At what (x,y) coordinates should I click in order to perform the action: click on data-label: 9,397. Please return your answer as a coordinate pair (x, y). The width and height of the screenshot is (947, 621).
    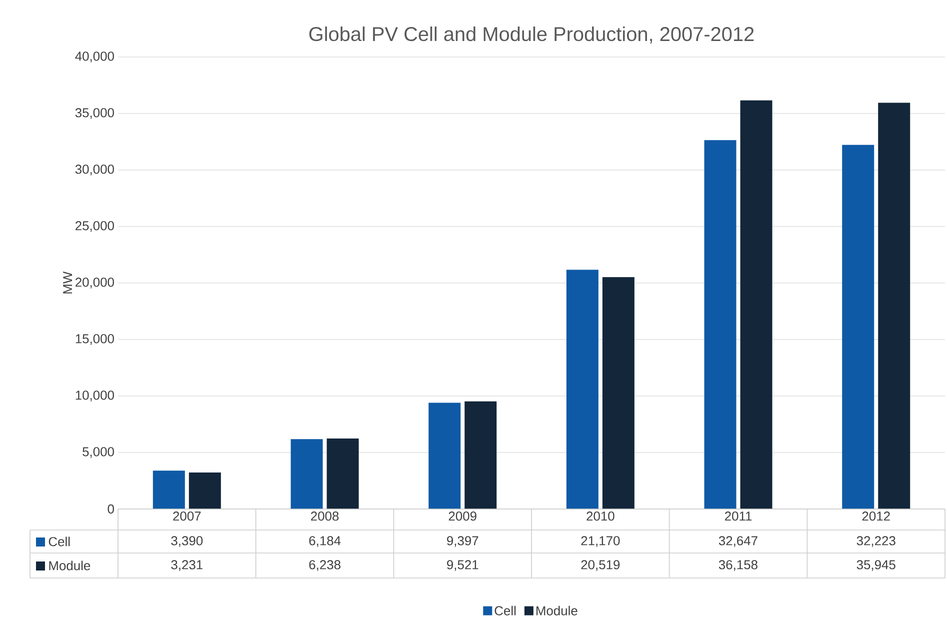
    Looking at the image, I should click on (462, 541).